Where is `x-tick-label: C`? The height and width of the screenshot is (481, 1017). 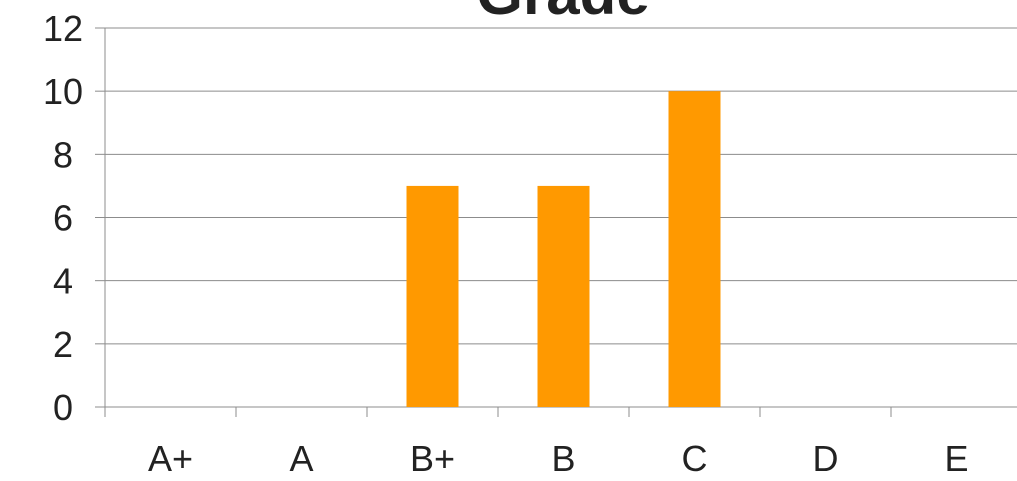 x-tick-label: C is located at coordinates (695, 458).